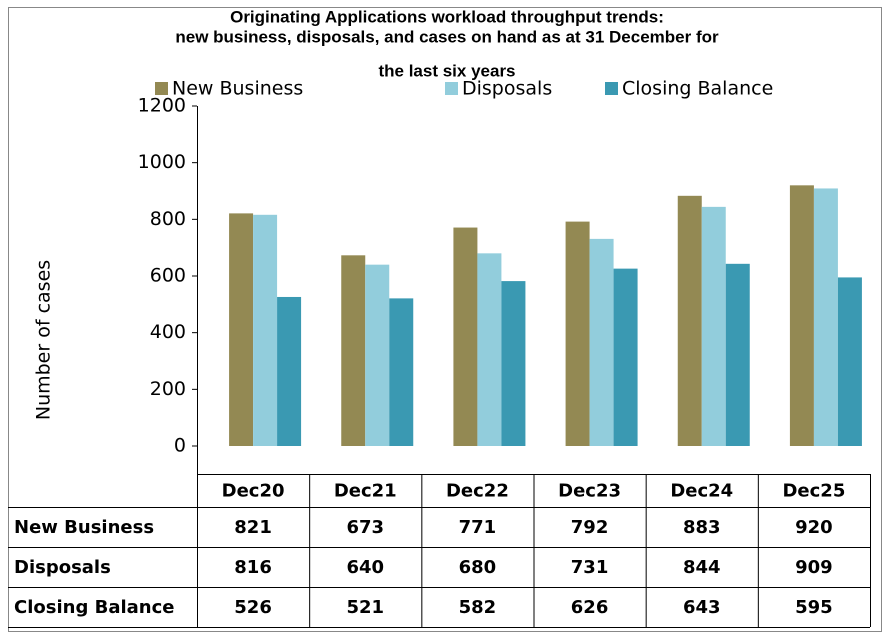 Image resolution: width=890 pixels, height=638 pixels. Describe the element at coordinates (478, 567) in the screenshot. I see `table-value: 680` at that location.